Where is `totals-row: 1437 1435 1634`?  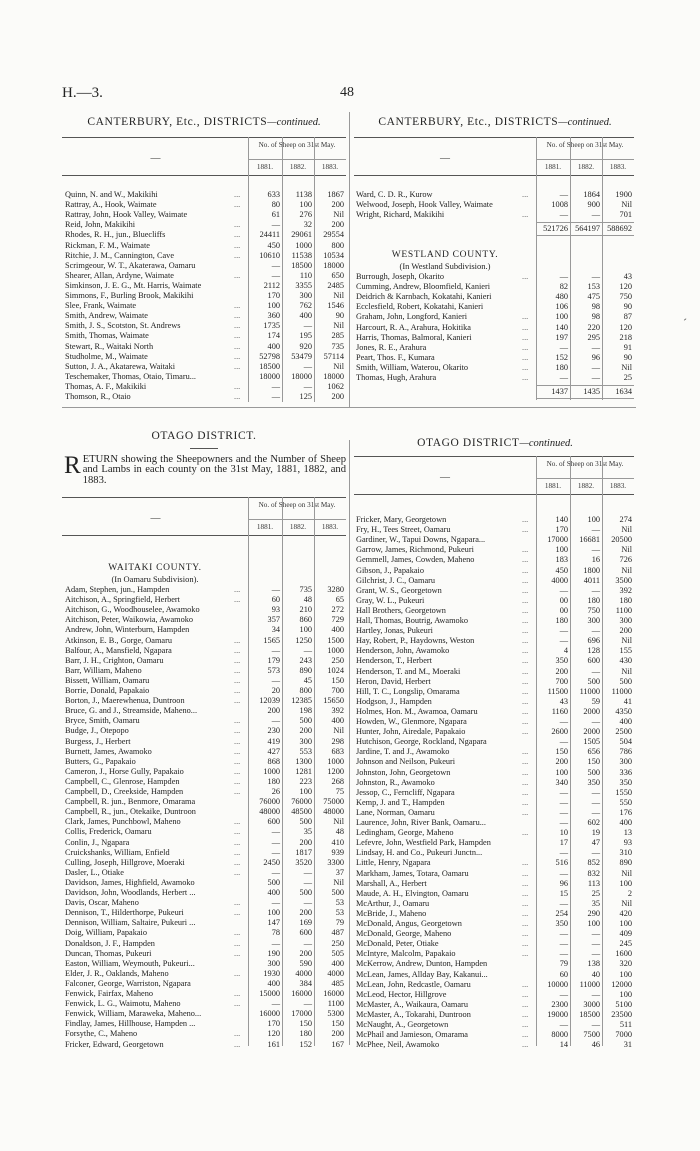 totals-row: 1437 1435 1634 is located at coordinates (495, 392).